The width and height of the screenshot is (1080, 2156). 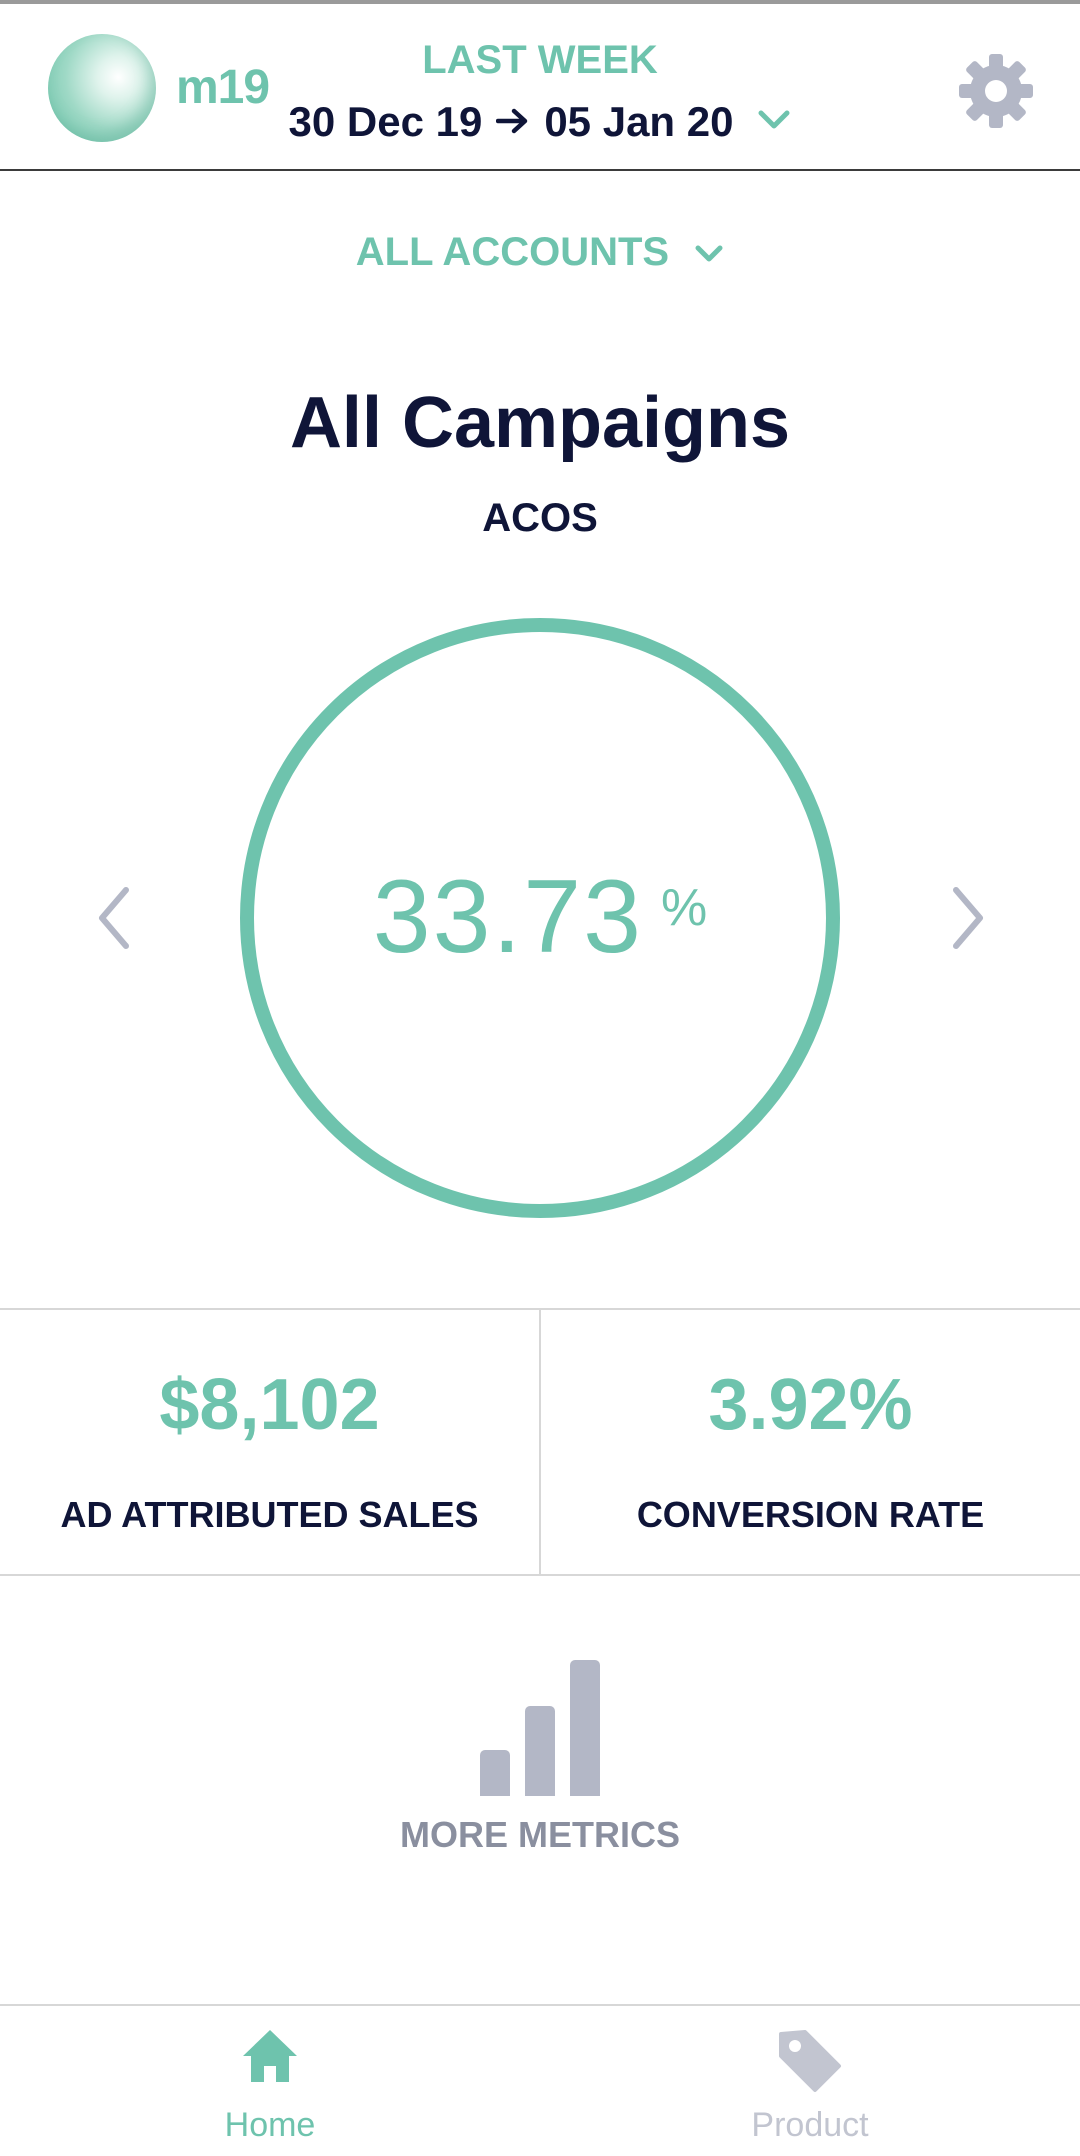 I want to click on metric-value-display: 33.73%, so click(x=540, y=917).